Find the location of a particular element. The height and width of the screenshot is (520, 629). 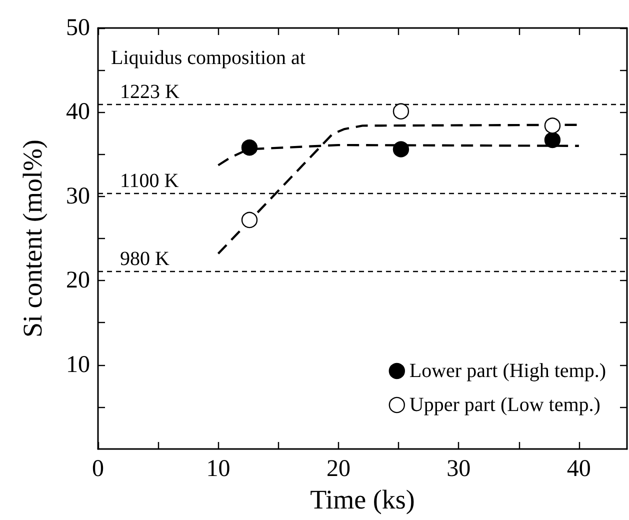

x-tick-label: 0 is located at coordinates (98, 469).